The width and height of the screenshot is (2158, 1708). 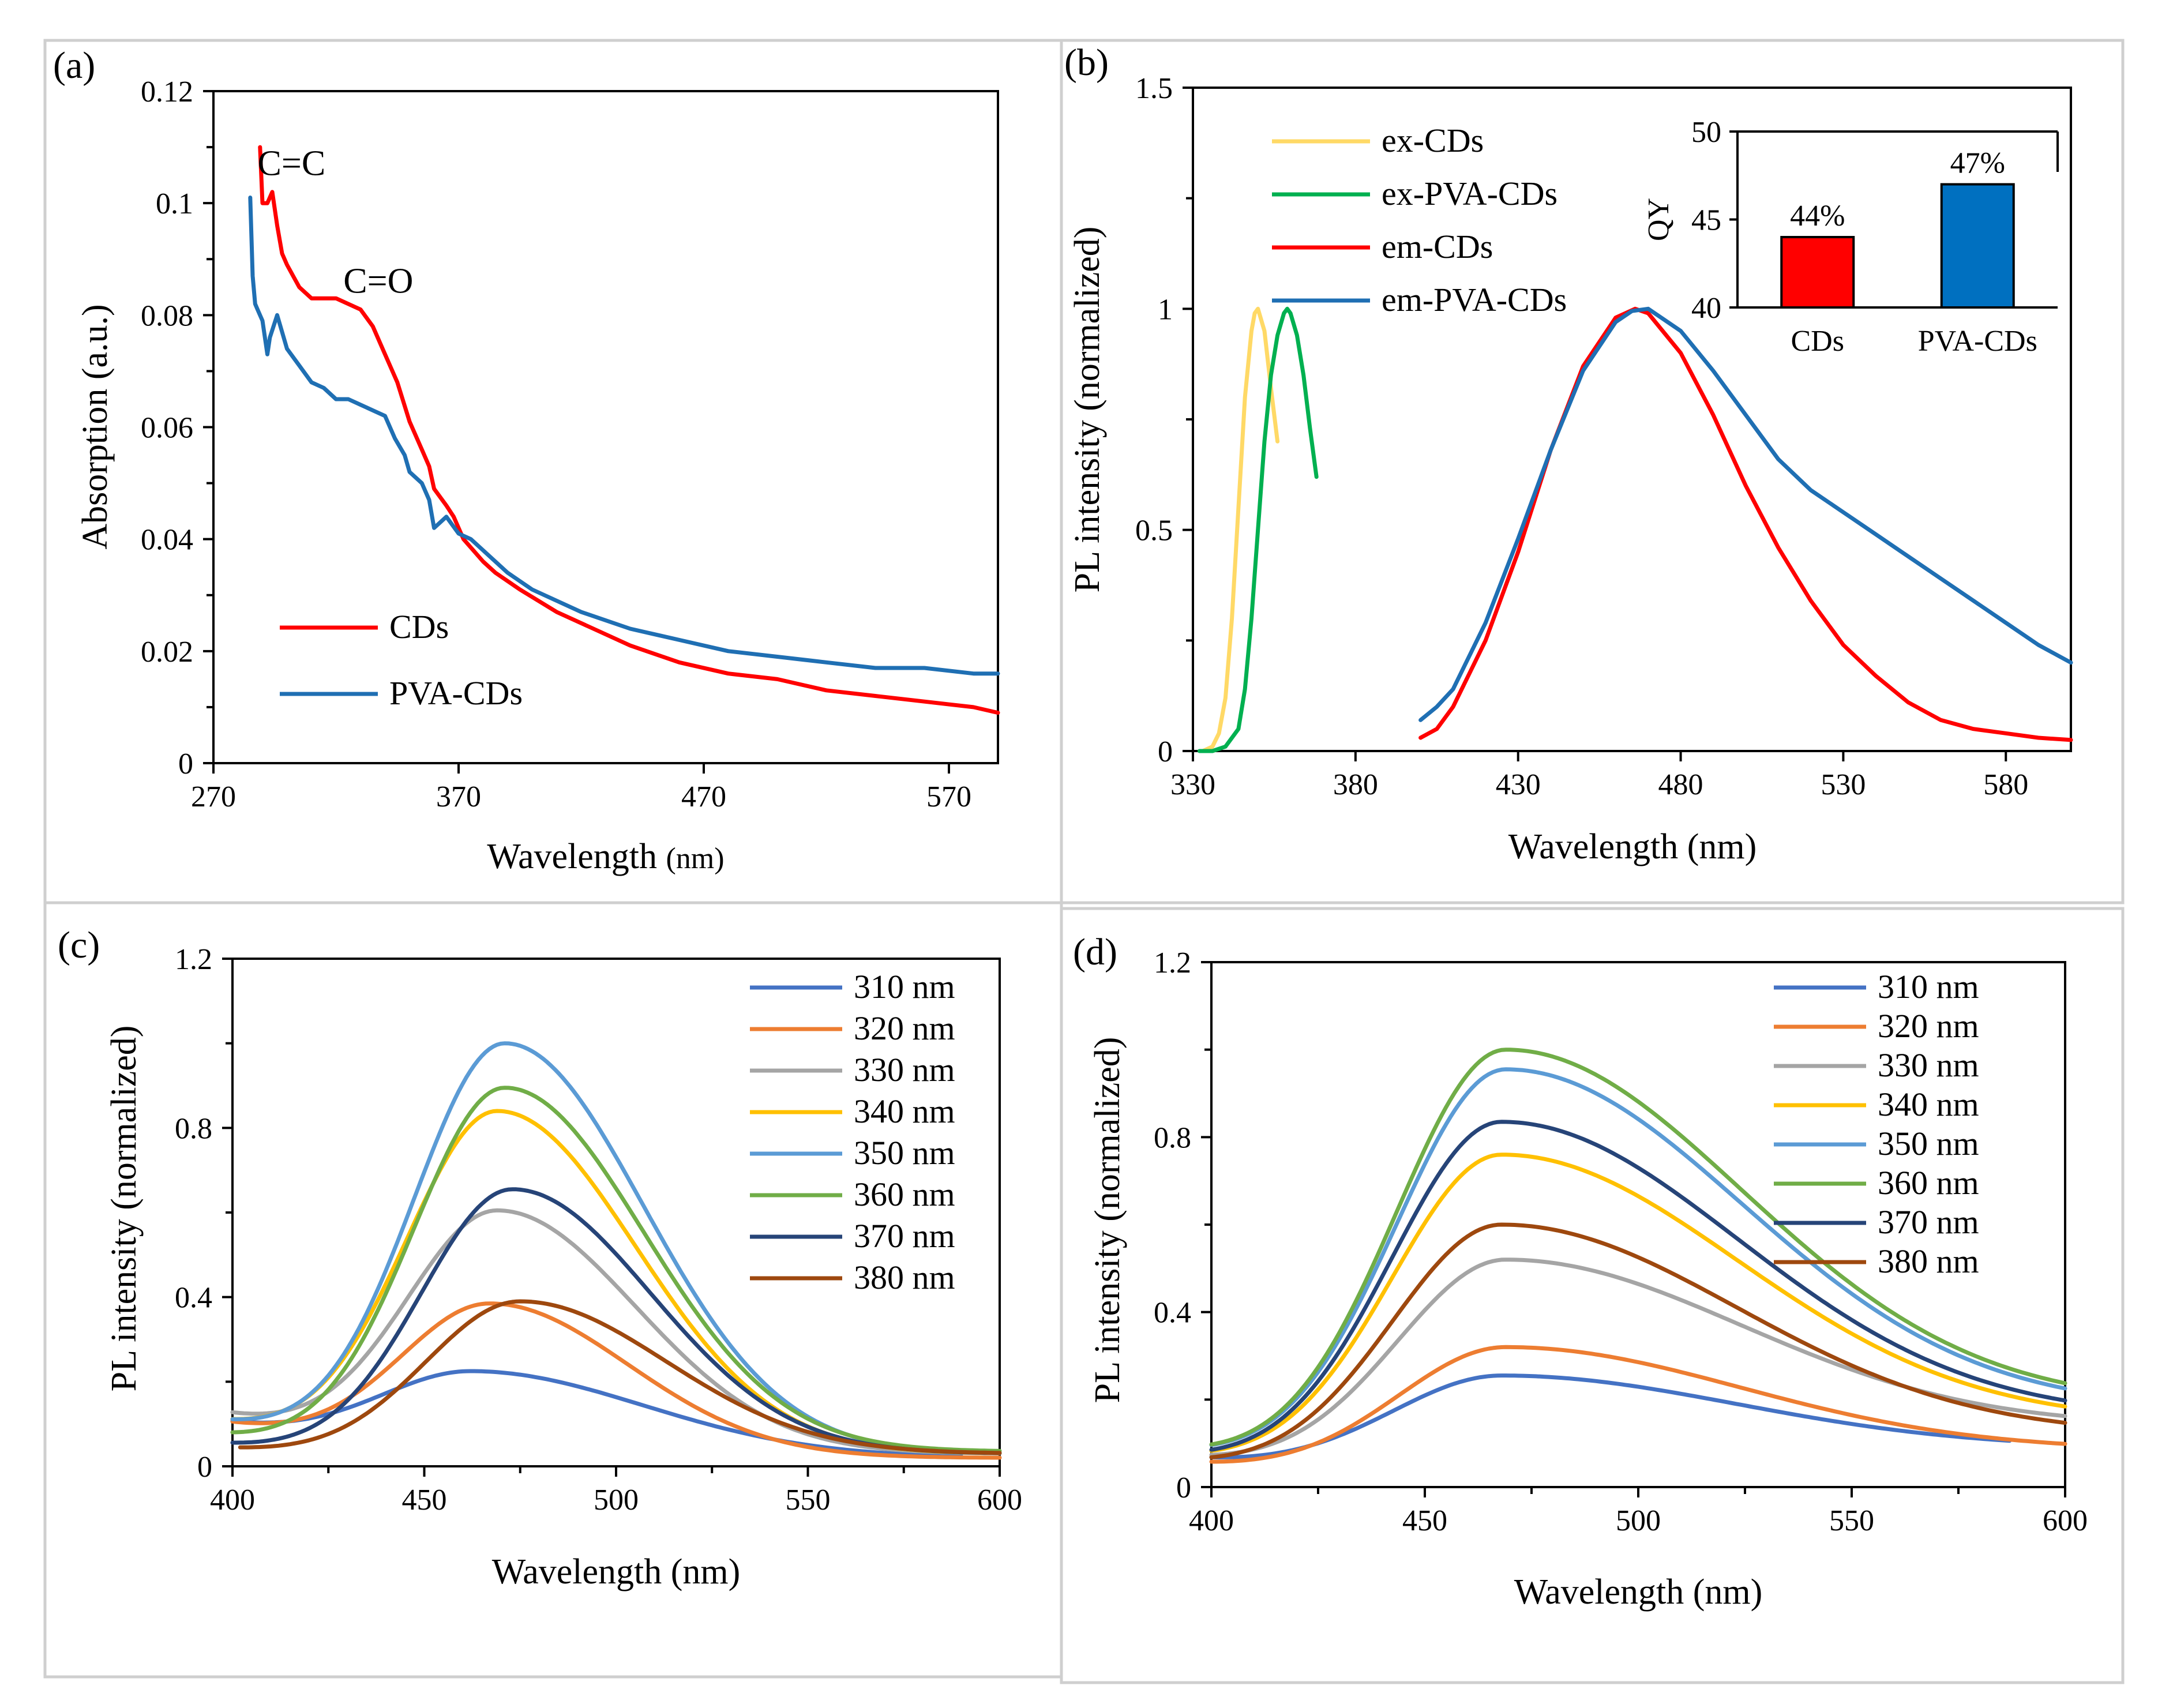 I want to click on chart-c-series, so click(x=616, y=1251).